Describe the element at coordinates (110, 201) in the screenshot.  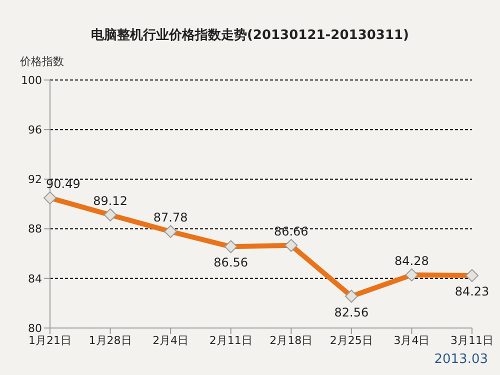
I see `data-label: 89.12` at that location.